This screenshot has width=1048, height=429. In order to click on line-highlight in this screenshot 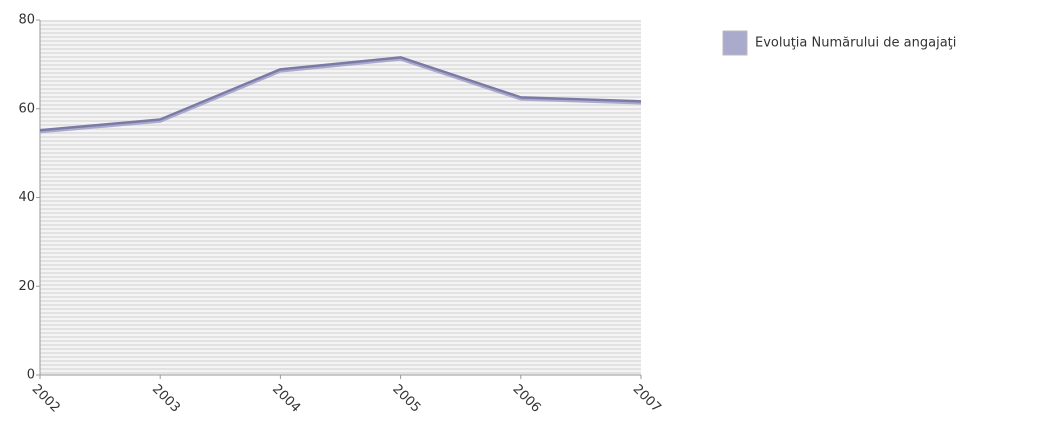, I will do `click(340, 96)`.